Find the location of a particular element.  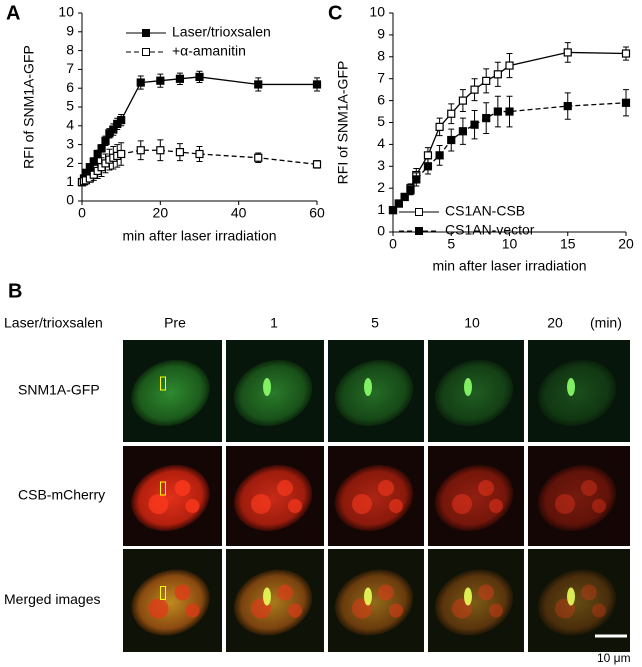

legend-label: Laser/trioxsalen is located at coordinates (221, 32).